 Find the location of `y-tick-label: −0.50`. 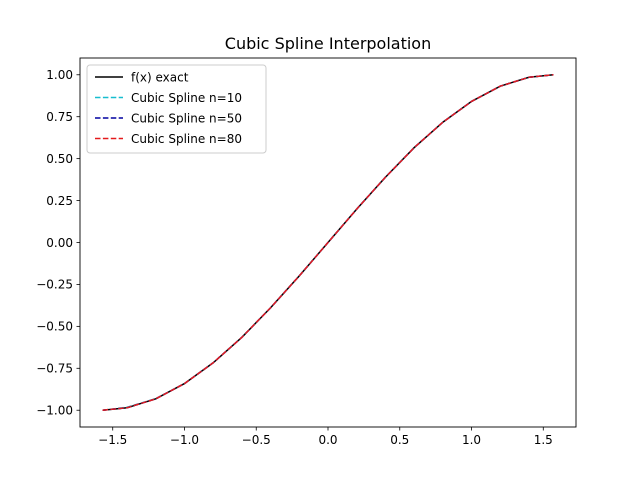

y-tick-label: −0.50 is located at coordinates (54, 327).